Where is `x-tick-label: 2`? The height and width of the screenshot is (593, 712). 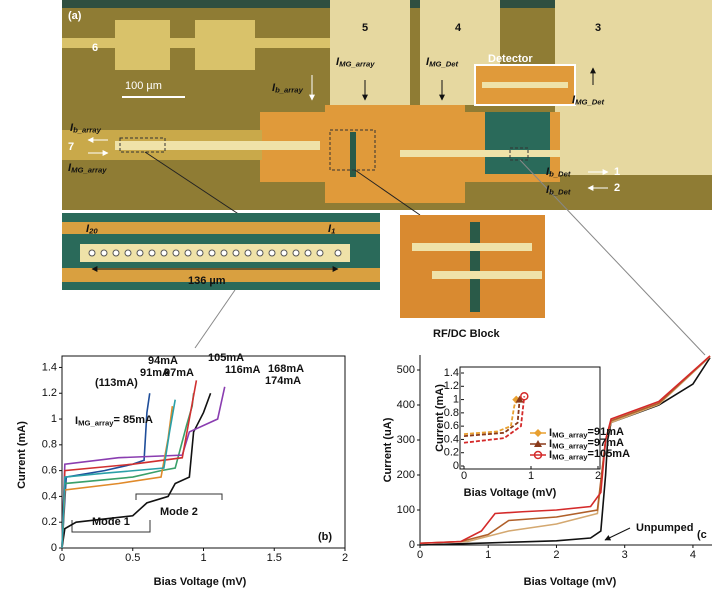
x-tick-label: 2 is located at coordinates (345, 558).